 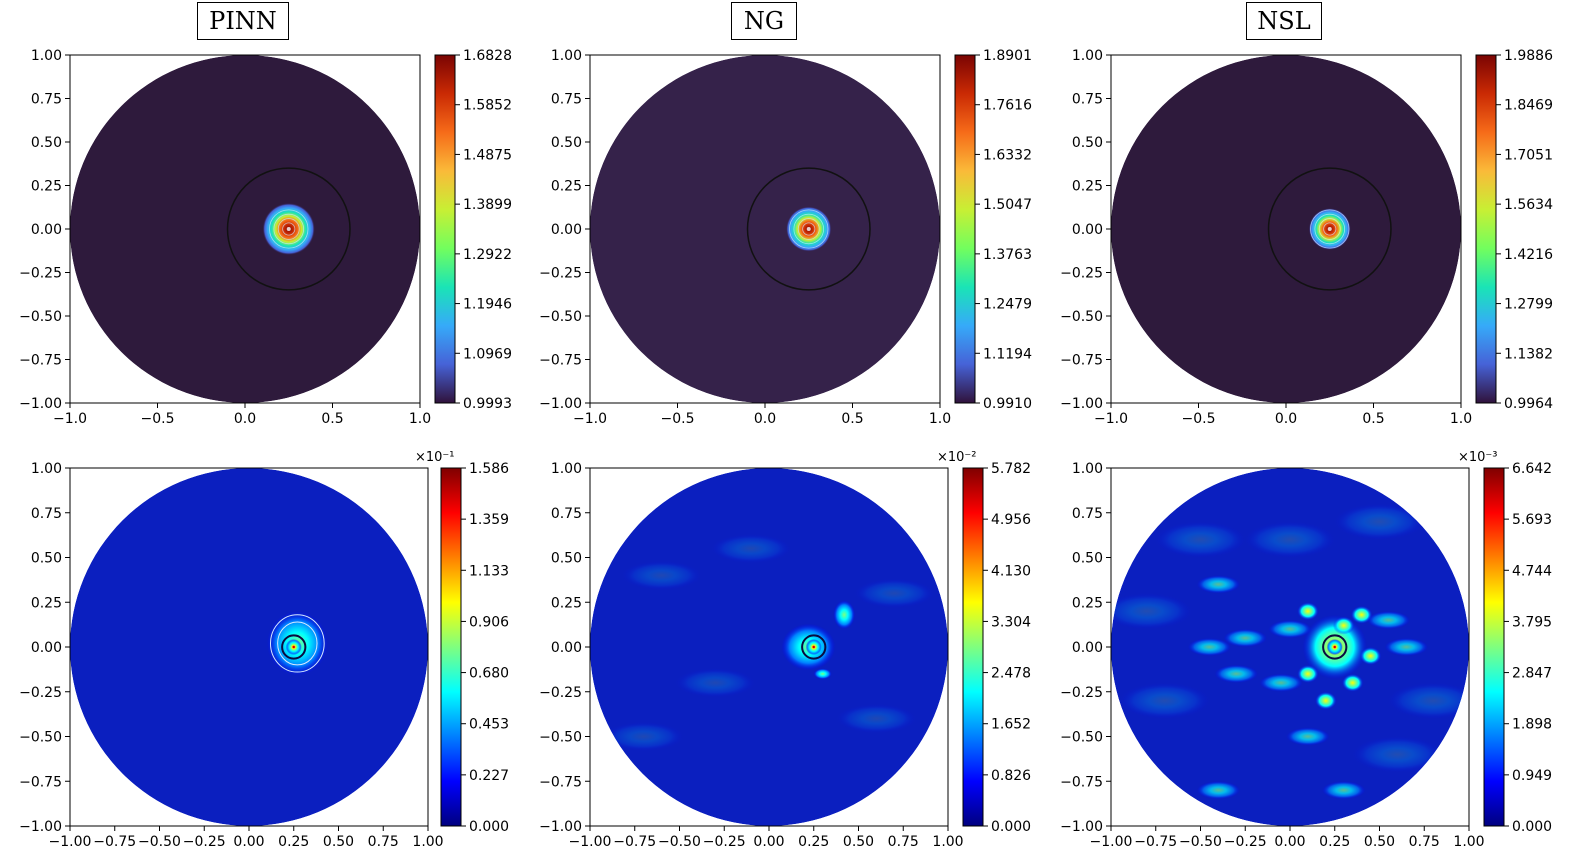 I want to click on colorbar-tick-label: 0.949, so click(x=1532, y=776).